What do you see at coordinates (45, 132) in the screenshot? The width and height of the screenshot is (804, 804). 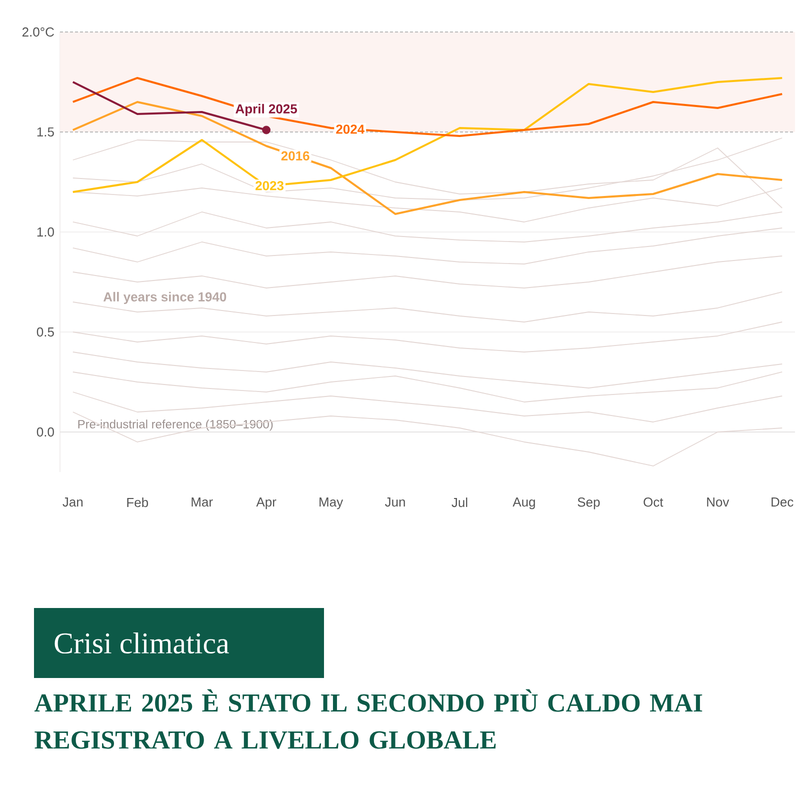 I see `y-tick-label: 1.5` at bounding box center [45, 132].